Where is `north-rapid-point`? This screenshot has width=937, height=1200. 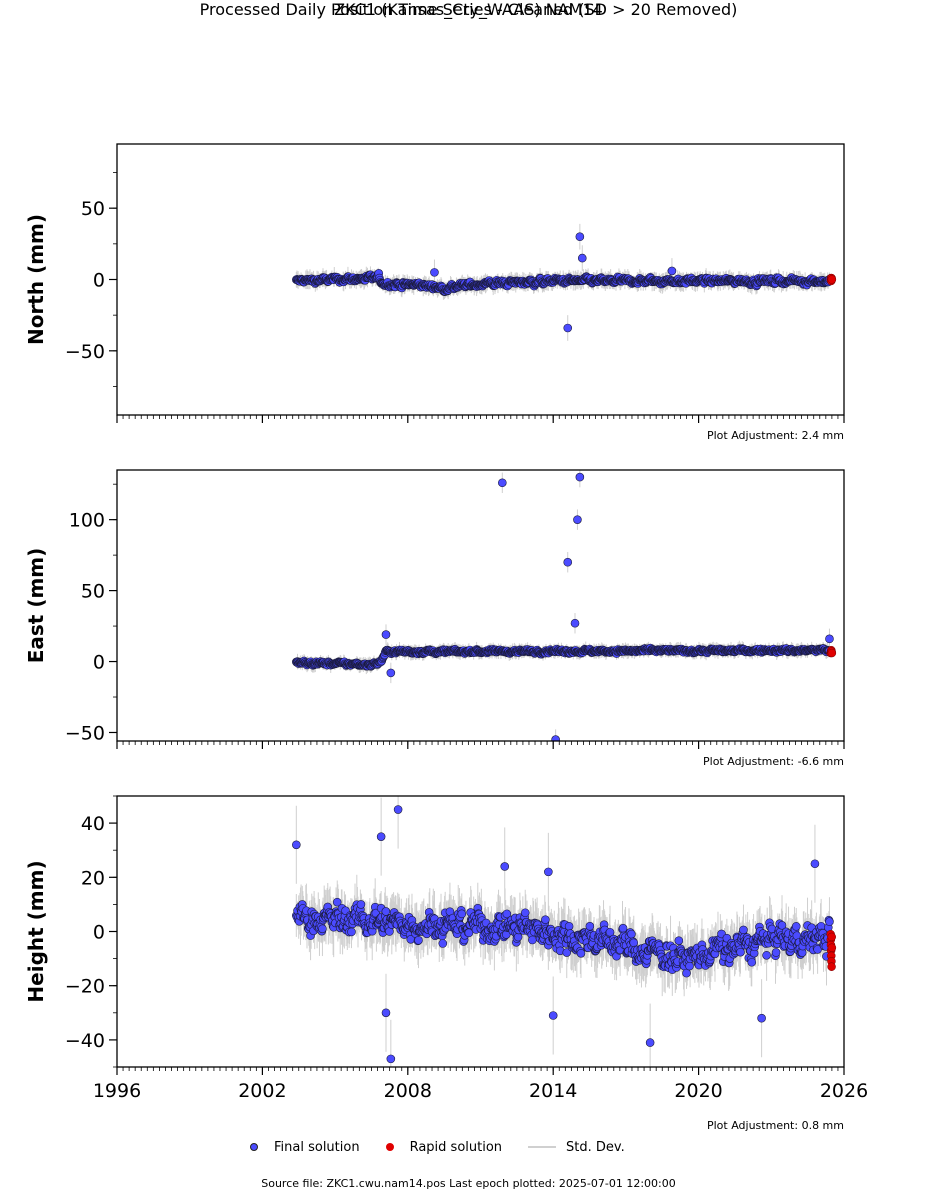 north-rapid-point is located at coordinates (832, 279).